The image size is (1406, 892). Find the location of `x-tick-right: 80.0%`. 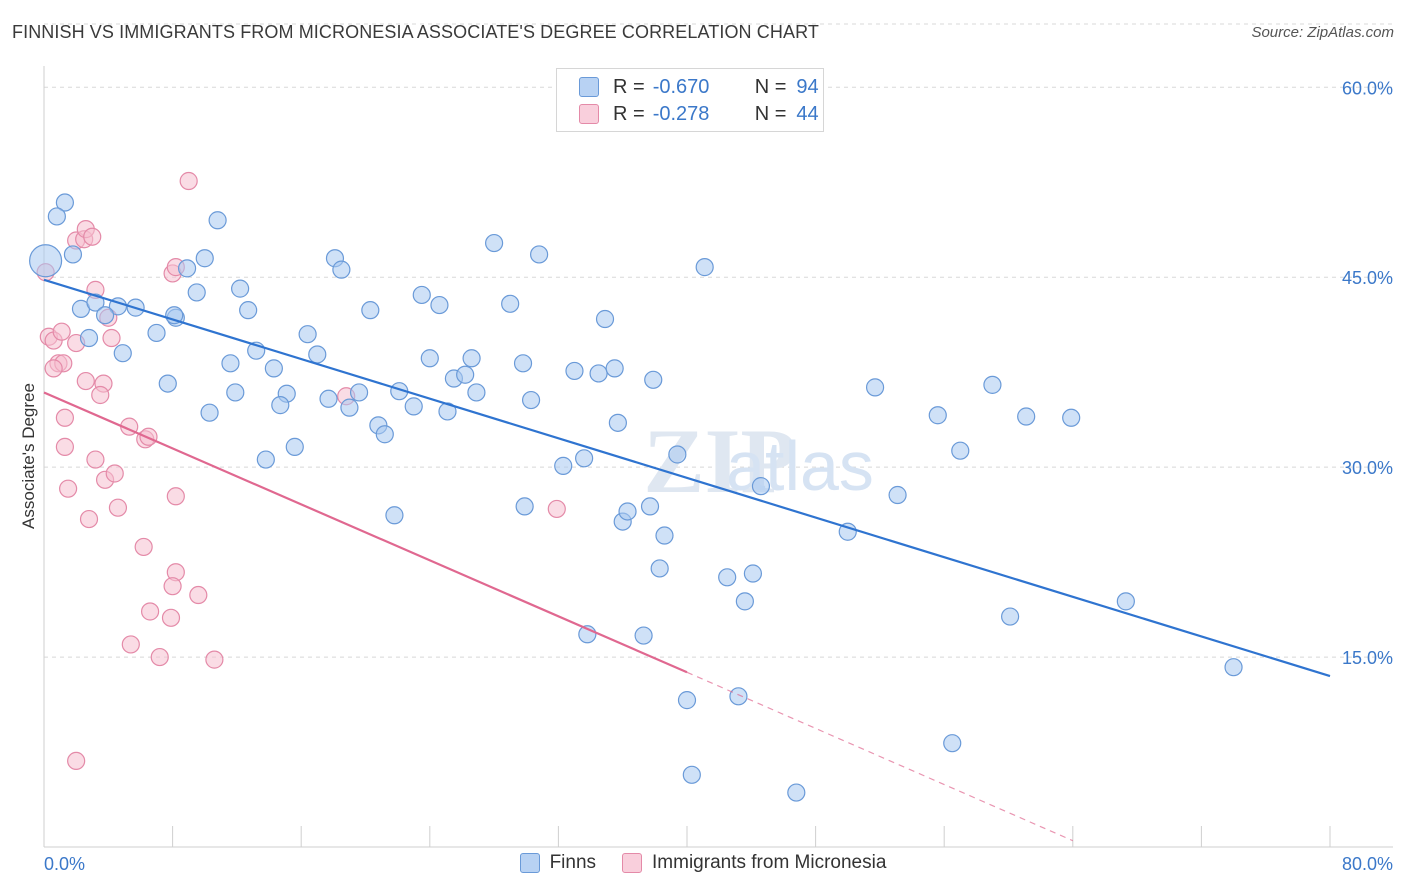

x-tick-right: 80.0% is located at coordinates (1367, 864).